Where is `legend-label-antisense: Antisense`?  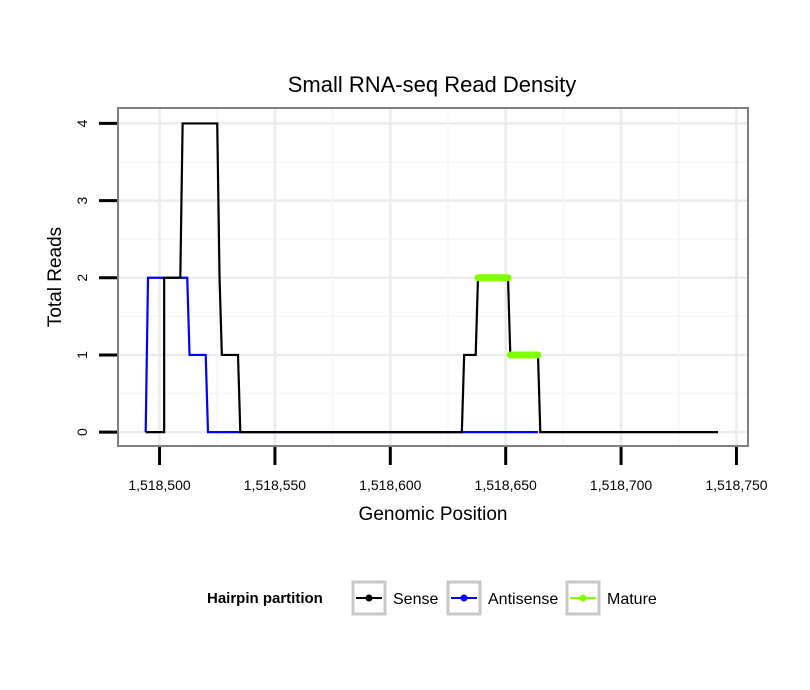
legend-label-antisense: Antisense is located at coordinates (523, 599).